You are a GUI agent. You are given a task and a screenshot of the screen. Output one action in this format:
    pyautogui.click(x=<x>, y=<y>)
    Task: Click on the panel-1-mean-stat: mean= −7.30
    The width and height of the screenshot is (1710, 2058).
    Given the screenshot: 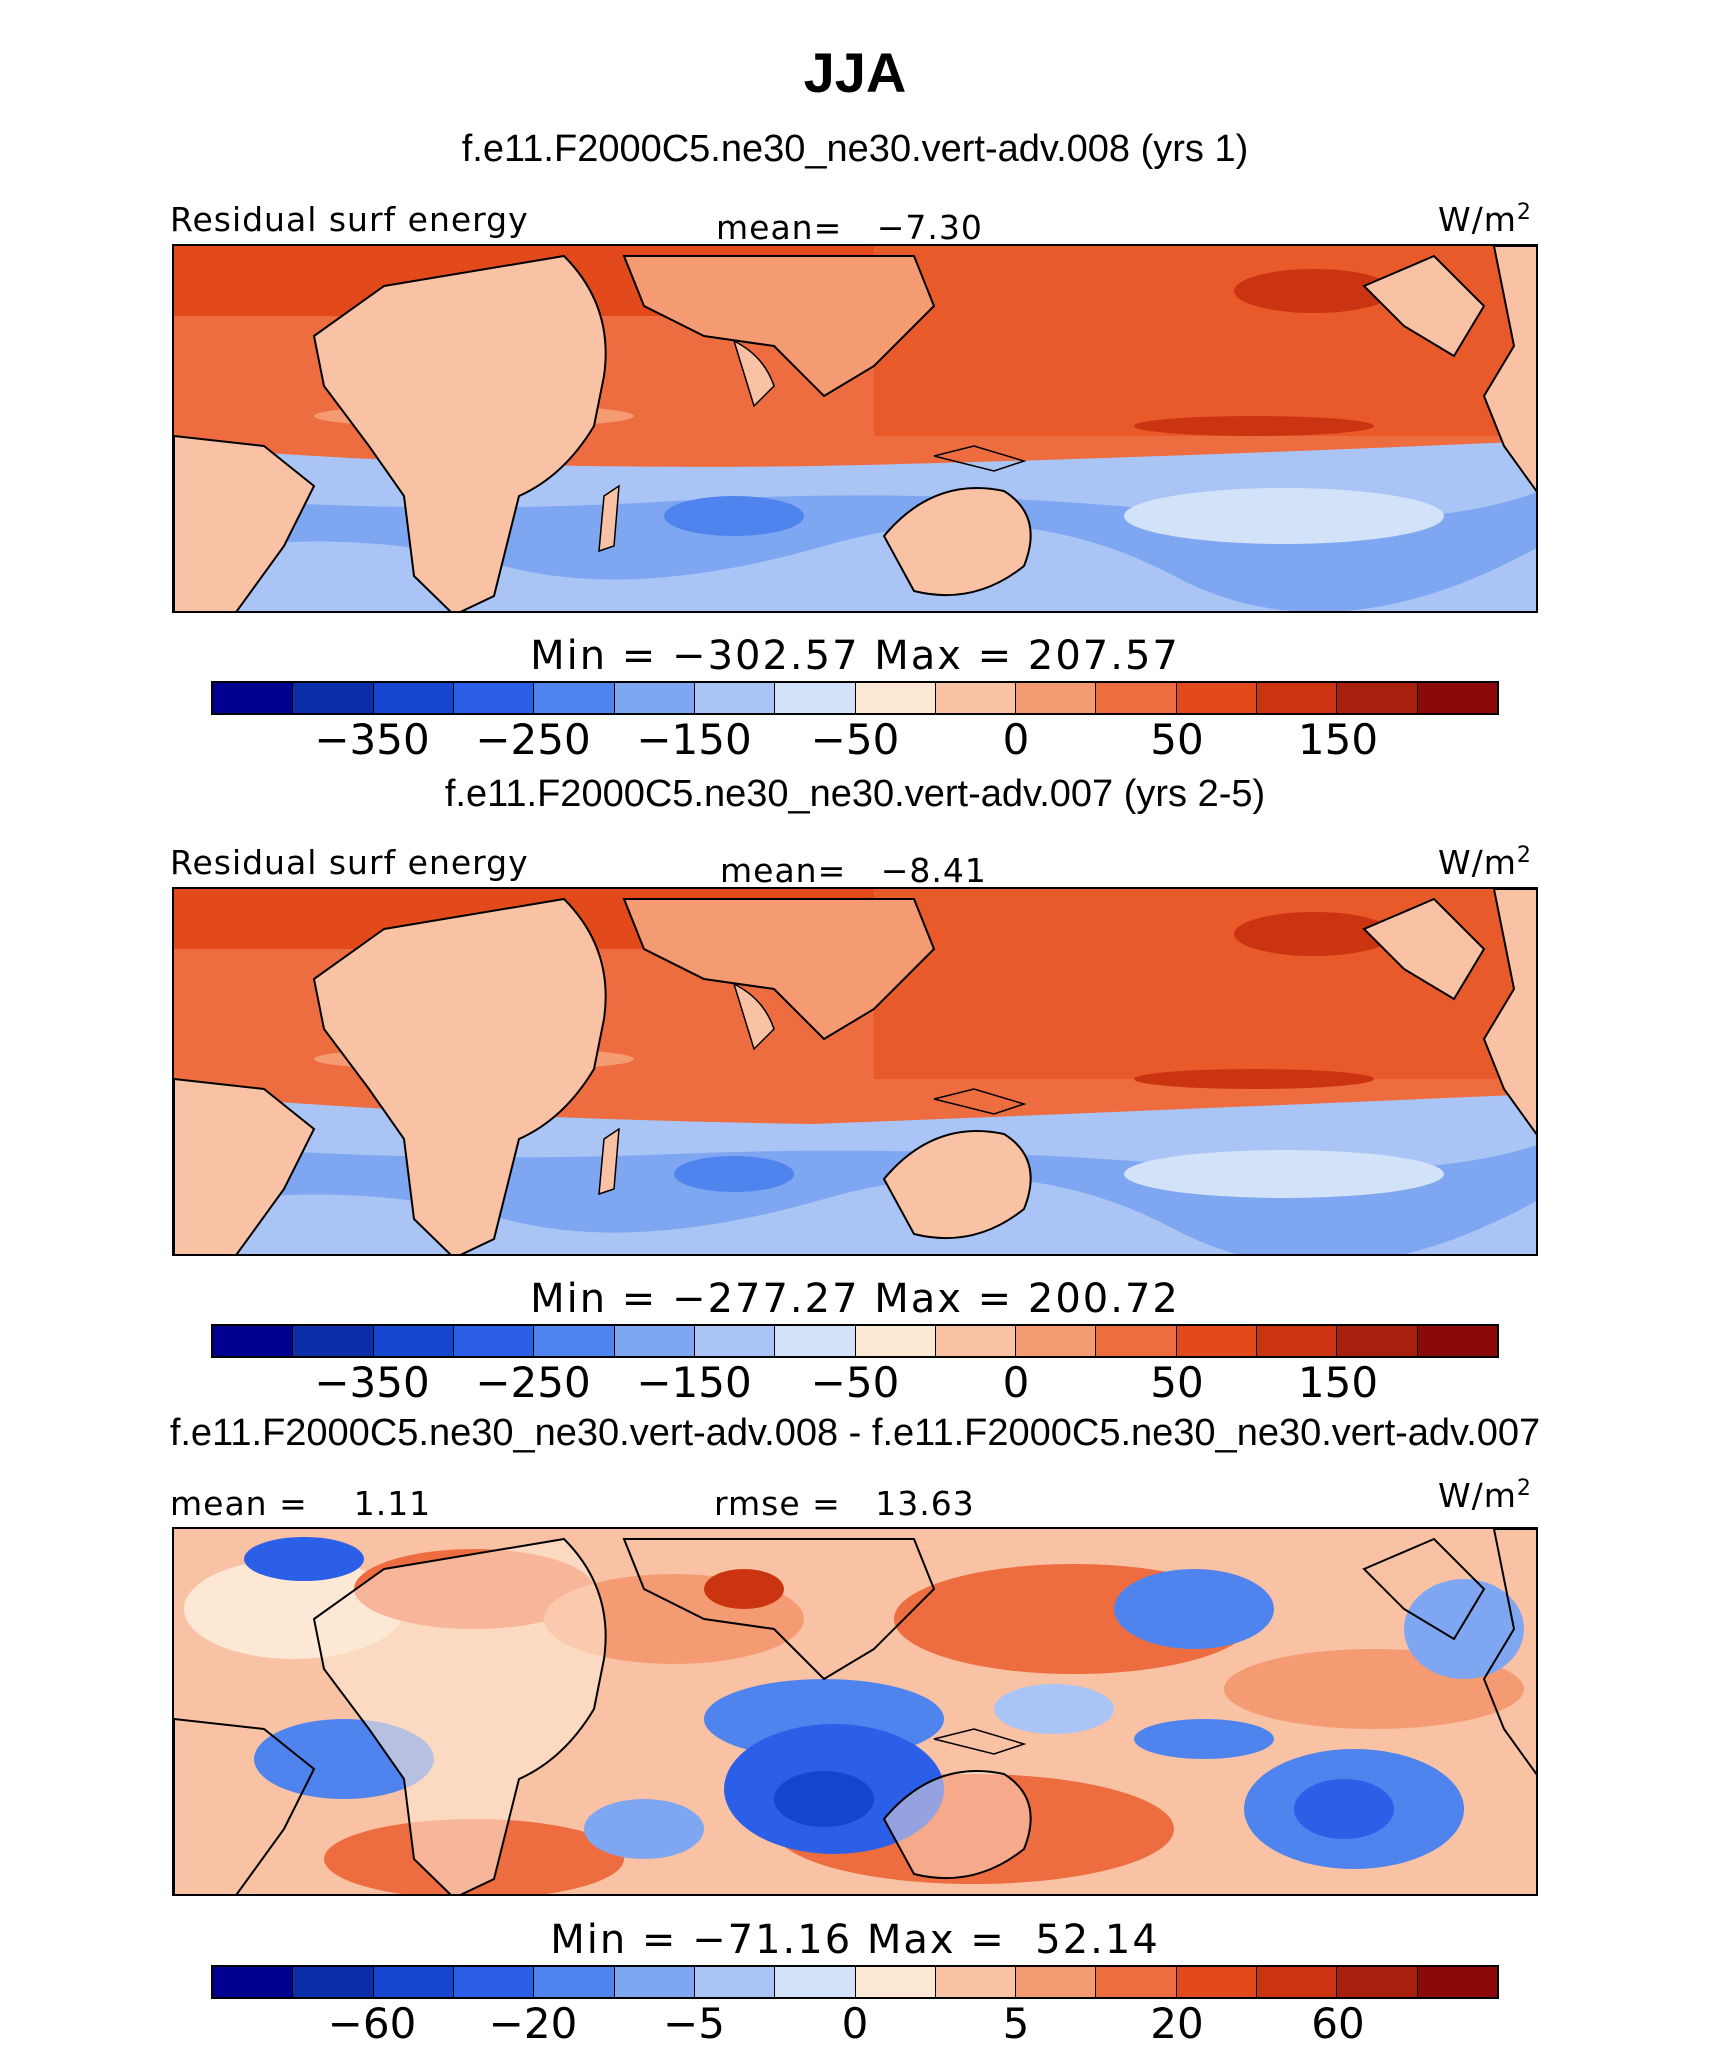 What is the action you would take?
    pyautogui.click(x=849, y=227)
    